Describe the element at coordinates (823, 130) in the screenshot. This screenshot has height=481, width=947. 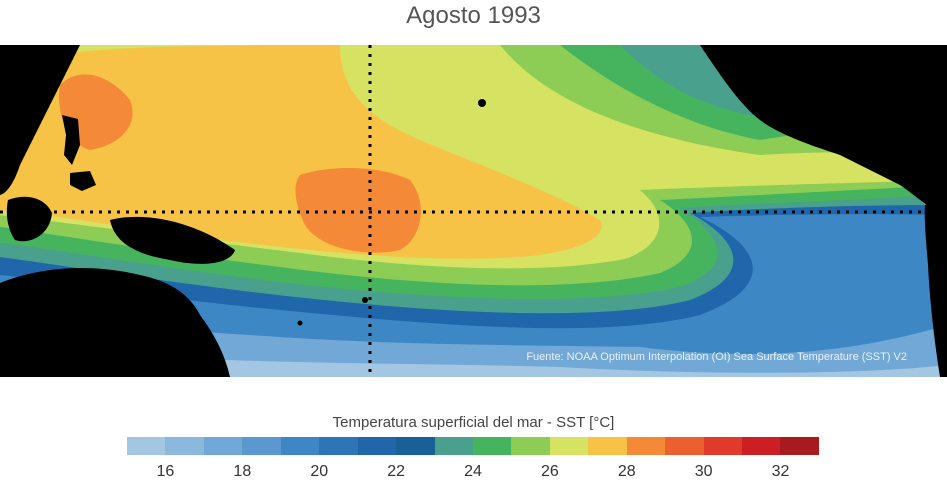
I see `americas-landmass` at that location.